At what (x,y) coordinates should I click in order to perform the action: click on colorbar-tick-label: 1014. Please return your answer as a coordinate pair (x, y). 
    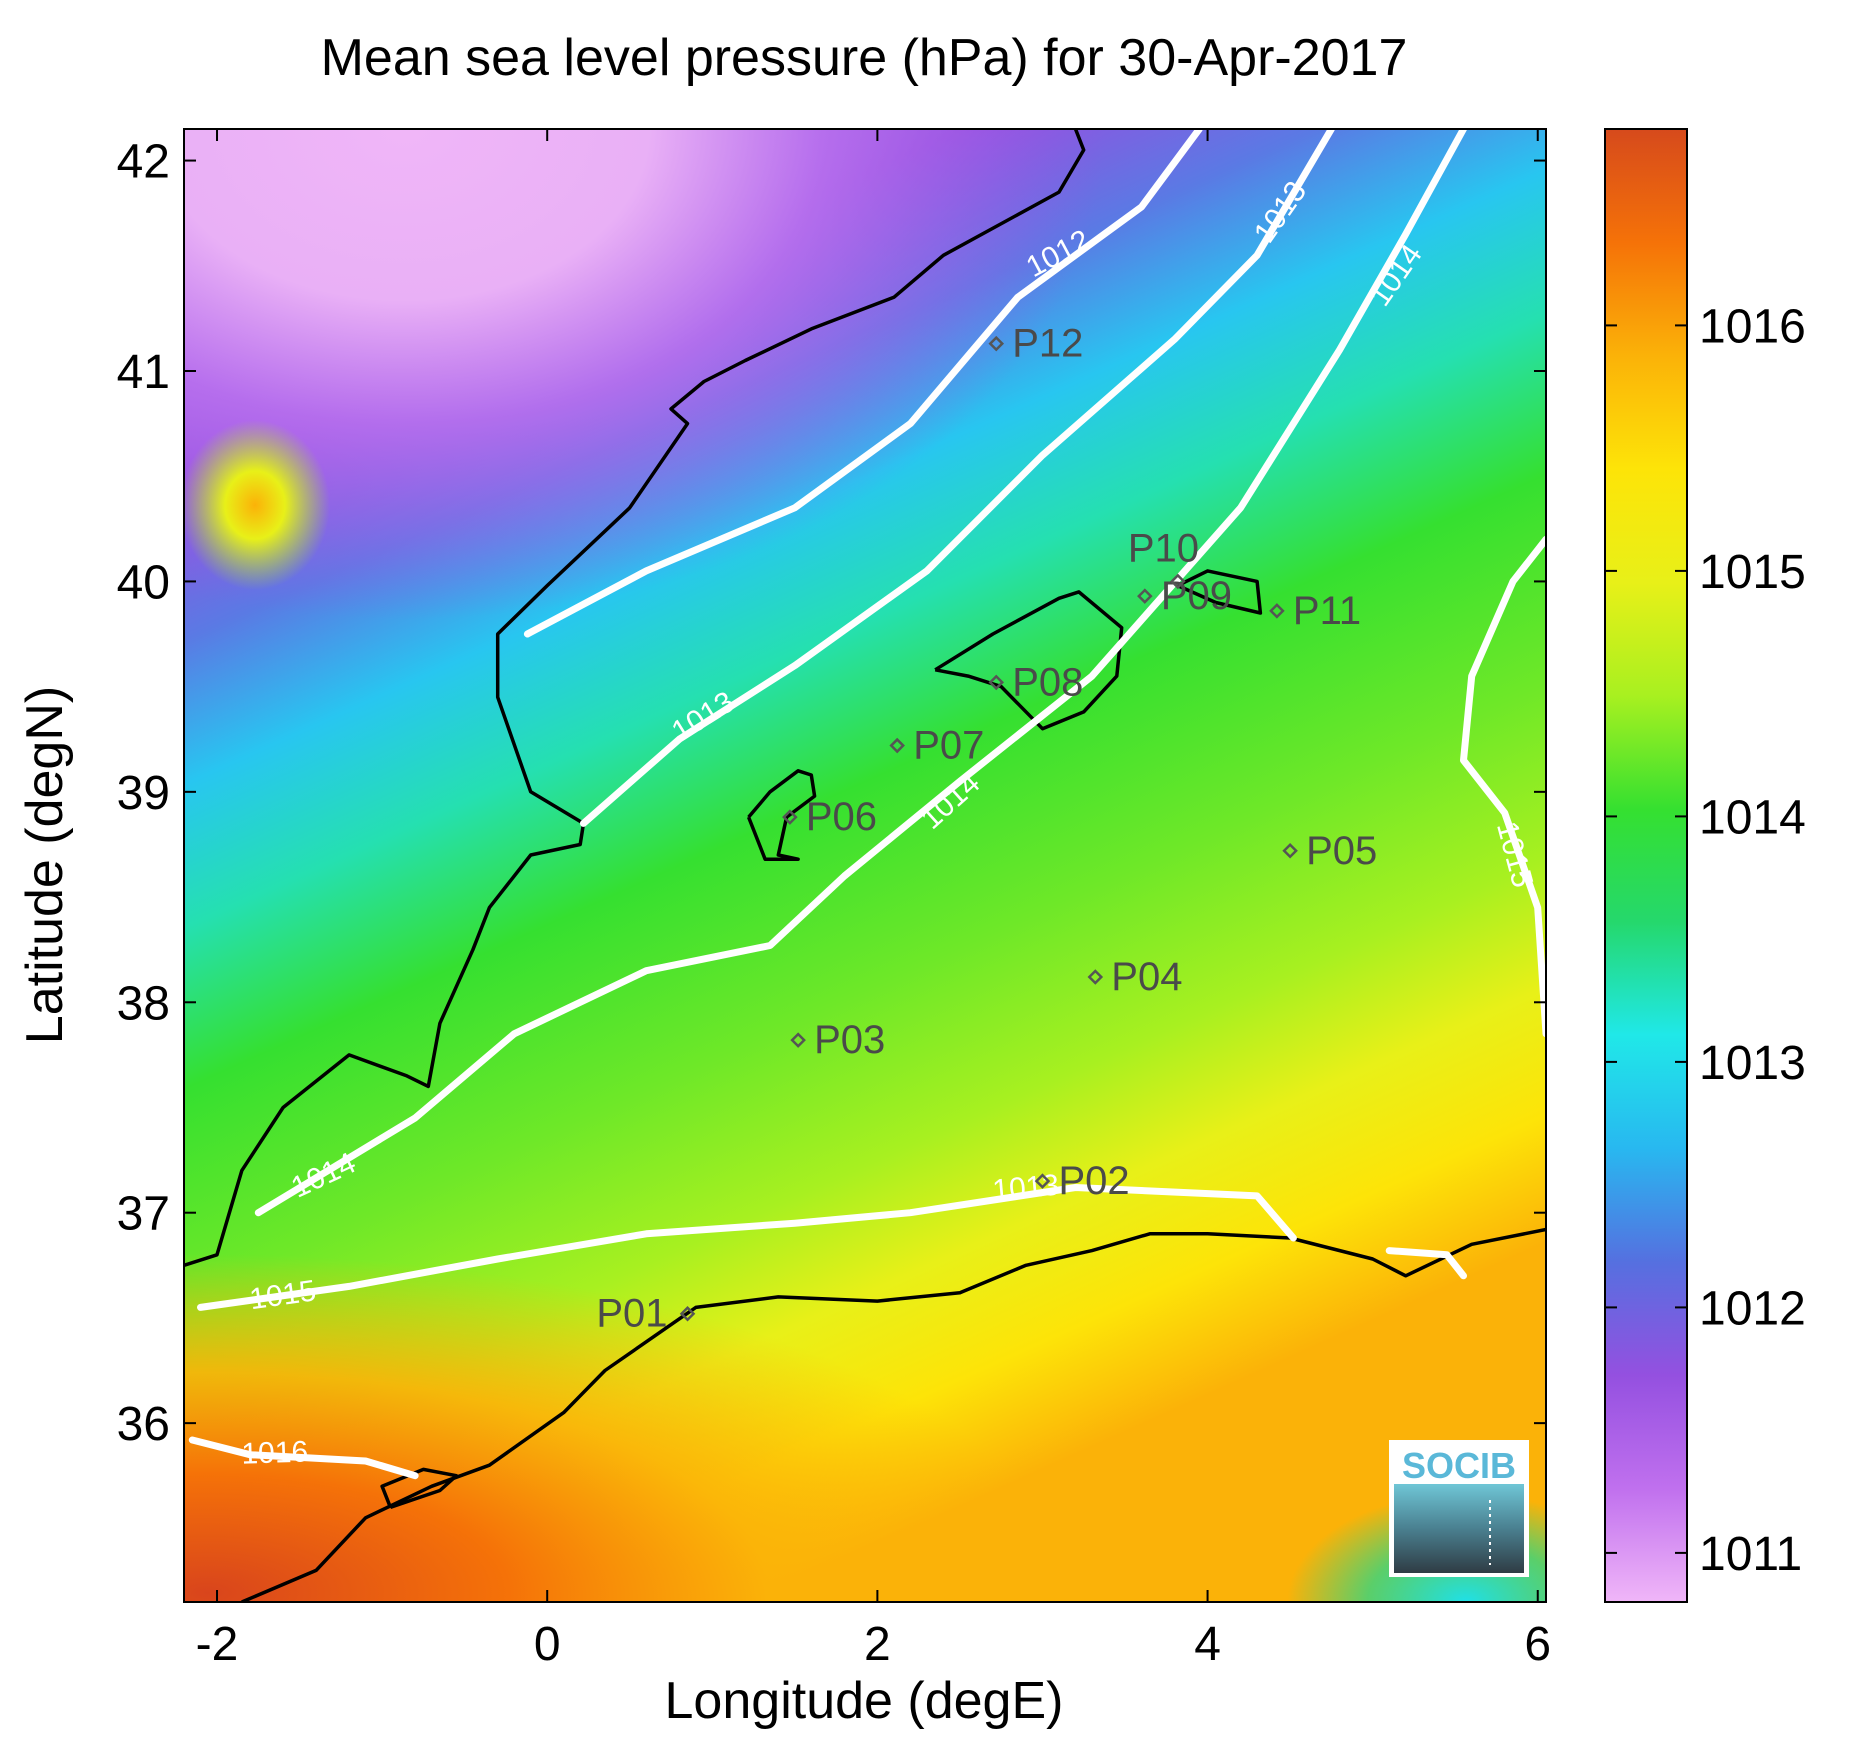
    Looking at the image, I should click on (1752, 817).